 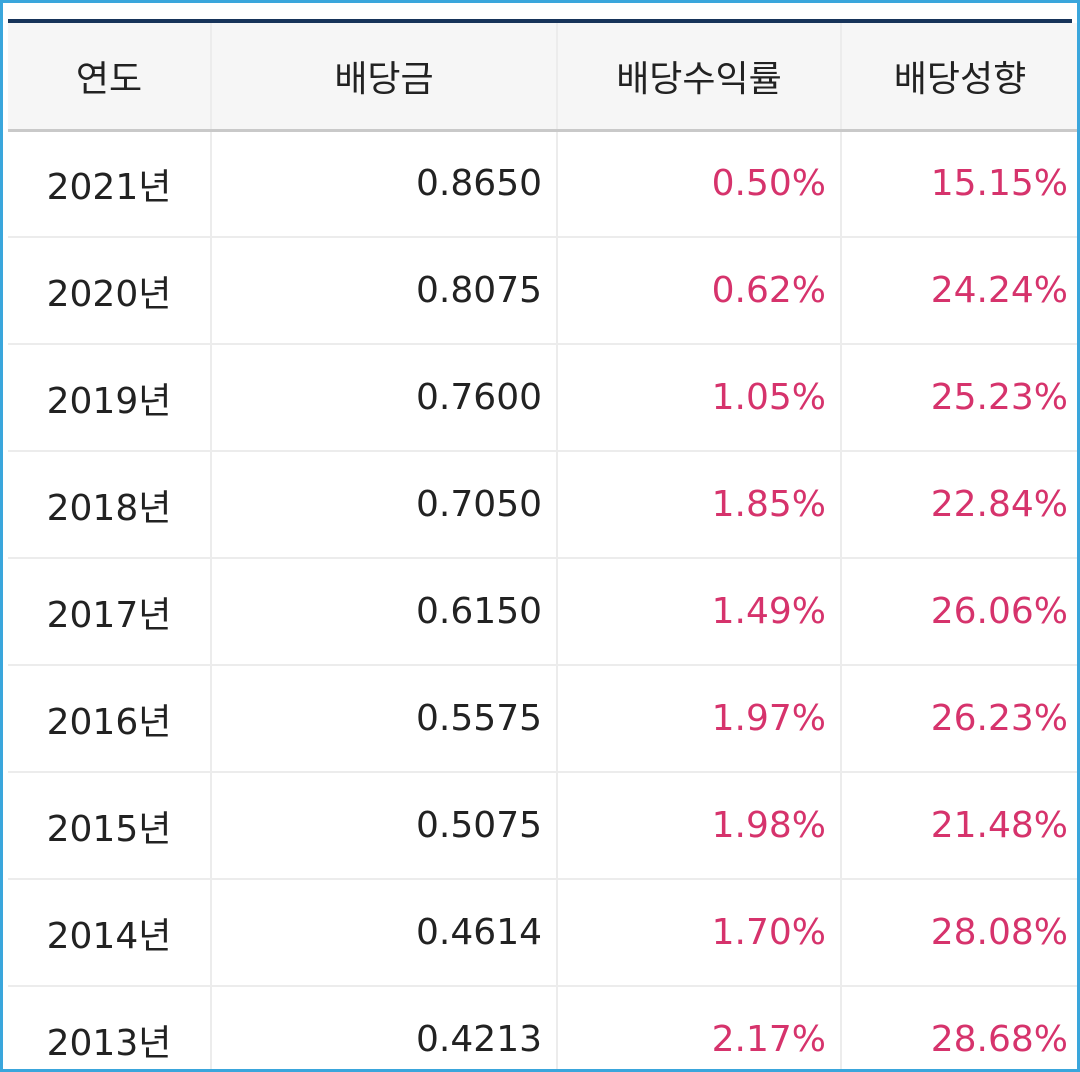 What do you see at coordinates (110, 933) in the screenshot?
I see `cell-year: 2014년` at bounding box center [110, 933].